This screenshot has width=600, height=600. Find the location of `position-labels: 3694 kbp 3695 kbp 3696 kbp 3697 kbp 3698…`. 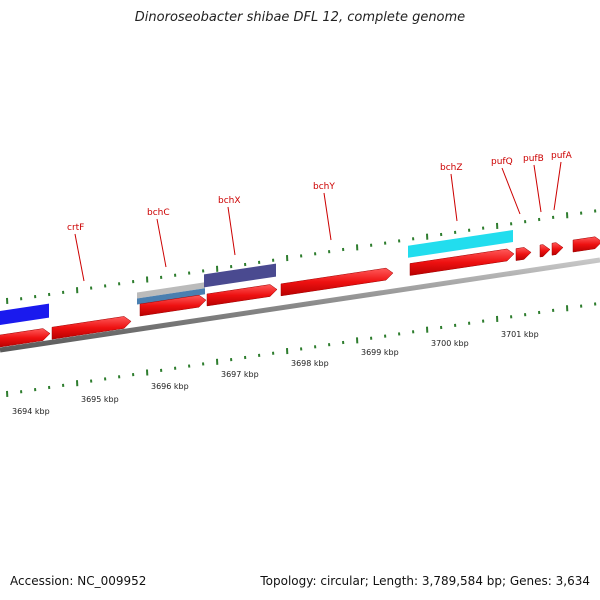

position-labels: 3694 kbp 3695 kbp 3696 kbp 3697 kbp 3698… is located at coordinates (275, 373).